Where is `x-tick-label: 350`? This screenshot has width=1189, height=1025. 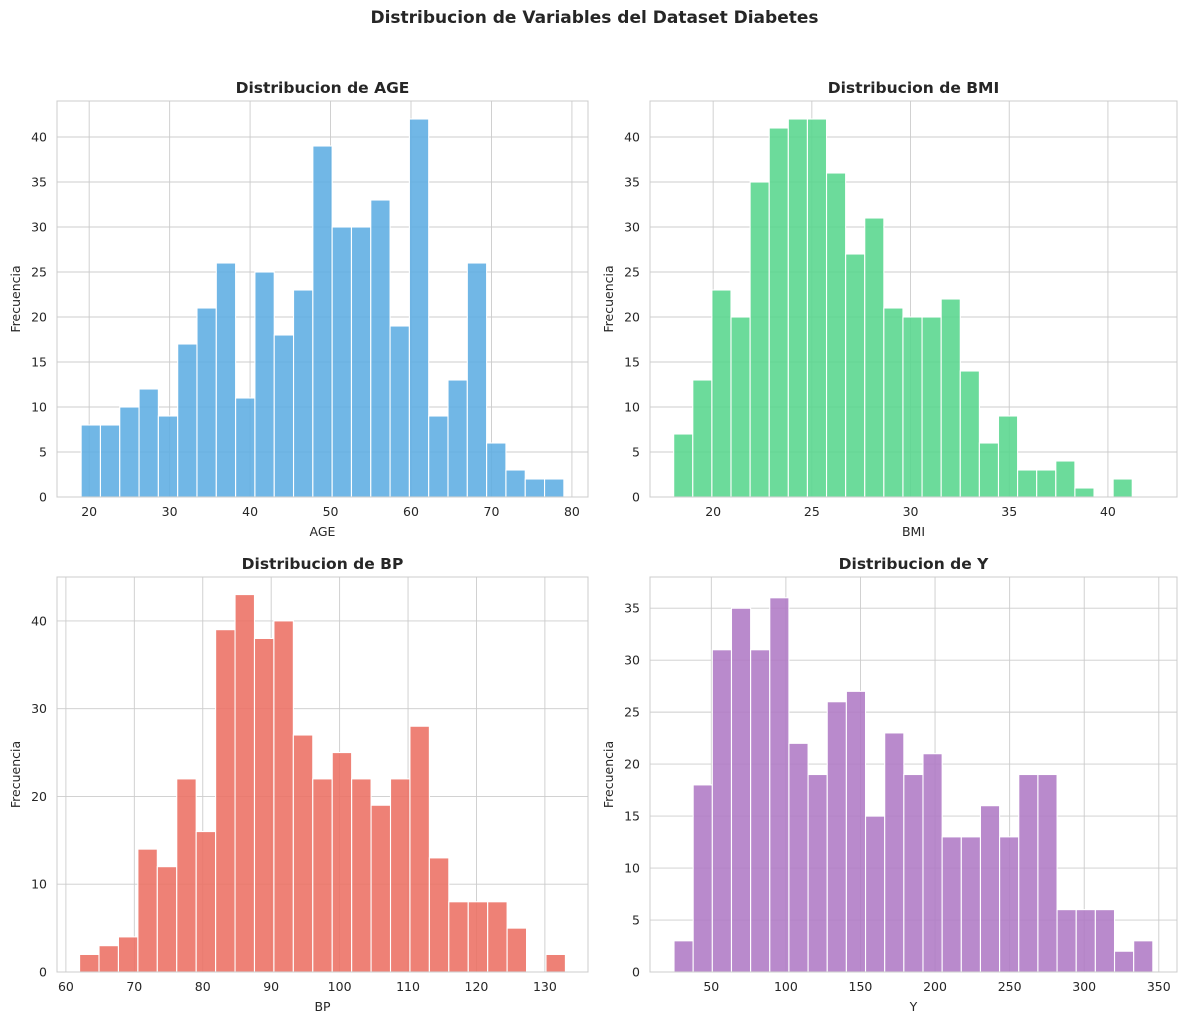 x-tick-label: 350 is located at coordinates (1159, 986).